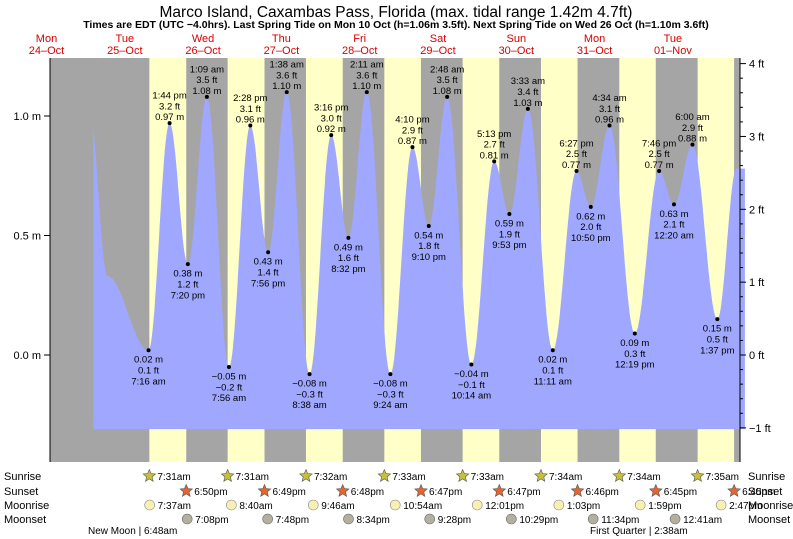 The height and width of the screenshot is (539, 793). What do you see at coordinates (124, 51) in the screenshot?
I see `day-label-date: 25–Oct` at bounding box center [124, 51].